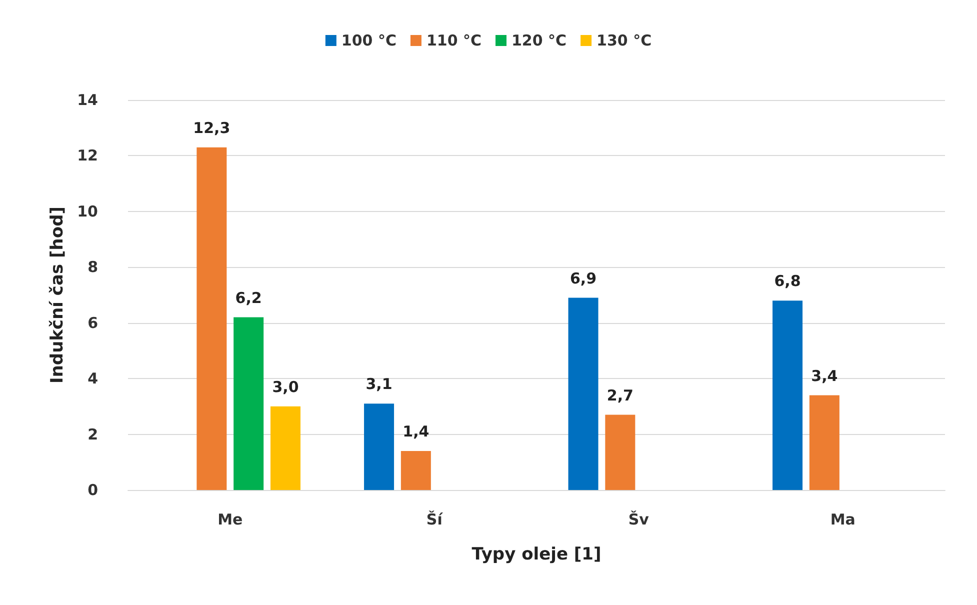 Image resolution: width=977 pixels, height=605 pixels. I want to click on data-label: 3,1, so click(379, 384).